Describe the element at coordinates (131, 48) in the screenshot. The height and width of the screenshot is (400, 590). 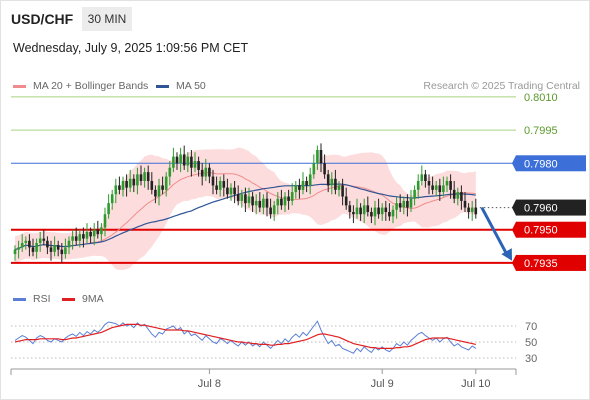
I see `datetime-label: Wednesday, July 9, 2025 1:09:56 PM CET` at that location.